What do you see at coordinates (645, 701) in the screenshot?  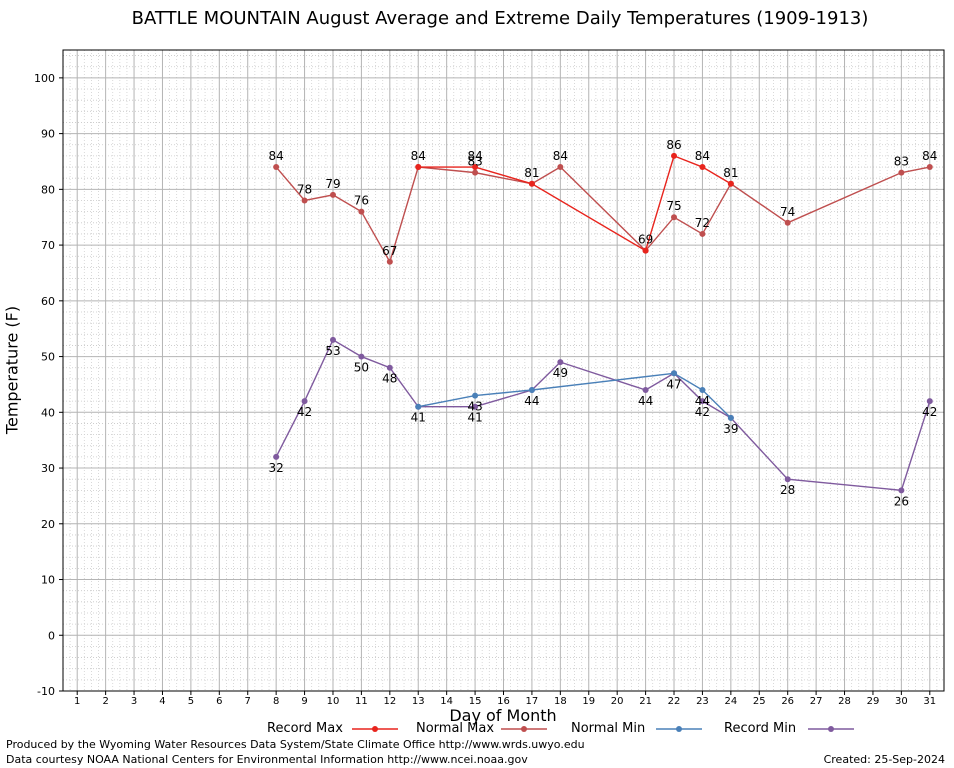 I see `x-tick-label: 21` at bounding box center [645, 701].